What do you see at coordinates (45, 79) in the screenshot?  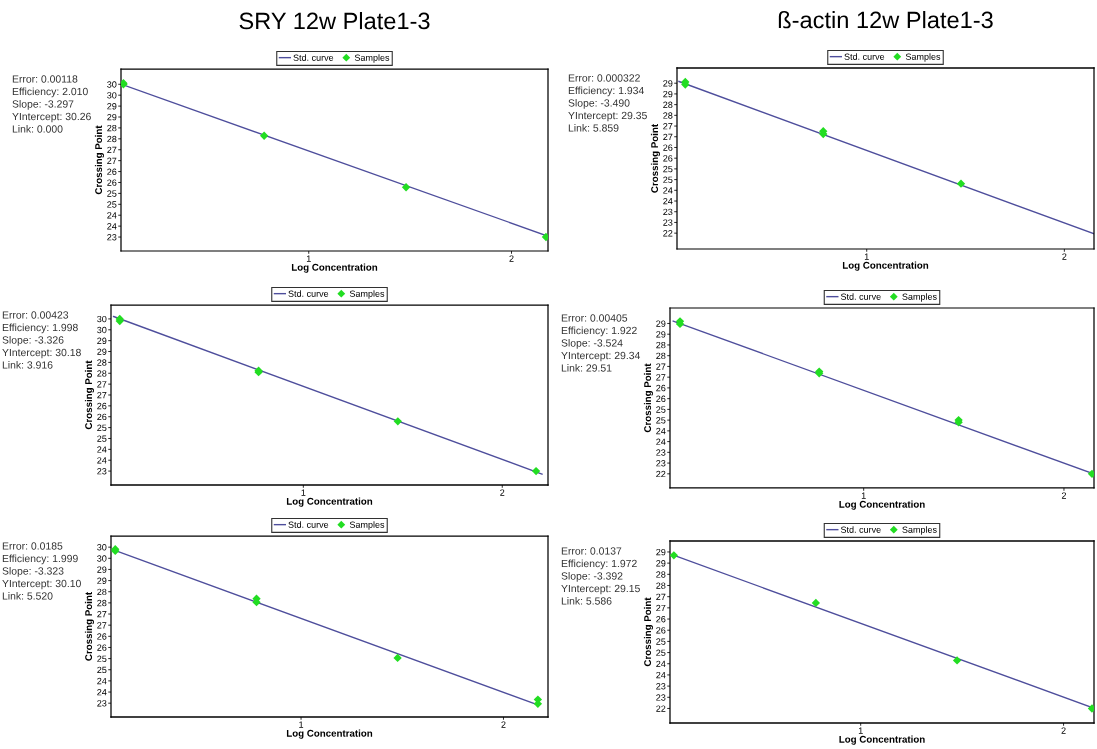 I see `text: Error: 0.00118` at bounding box center [45, 79].